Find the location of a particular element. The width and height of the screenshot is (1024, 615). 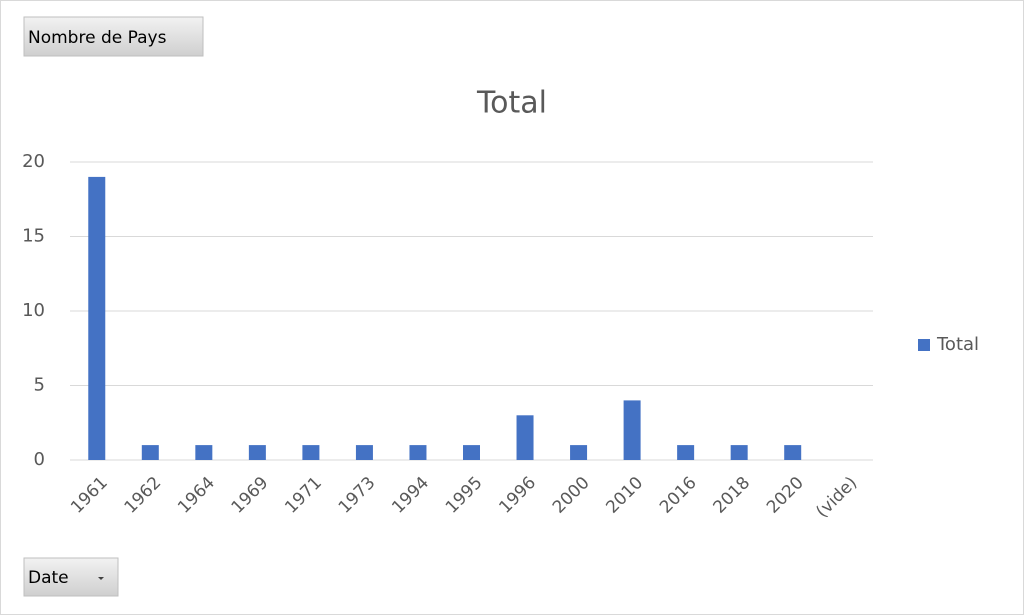

button-box is located at coordinates (113, 36).